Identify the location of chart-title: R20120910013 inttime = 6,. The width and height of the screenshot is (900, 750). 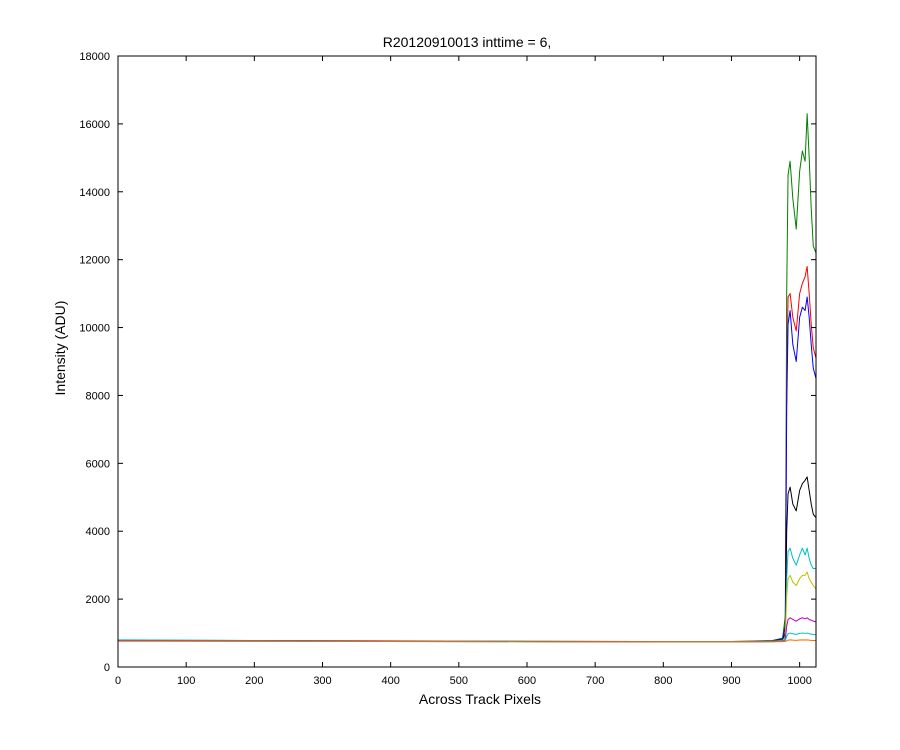
(467, 42).